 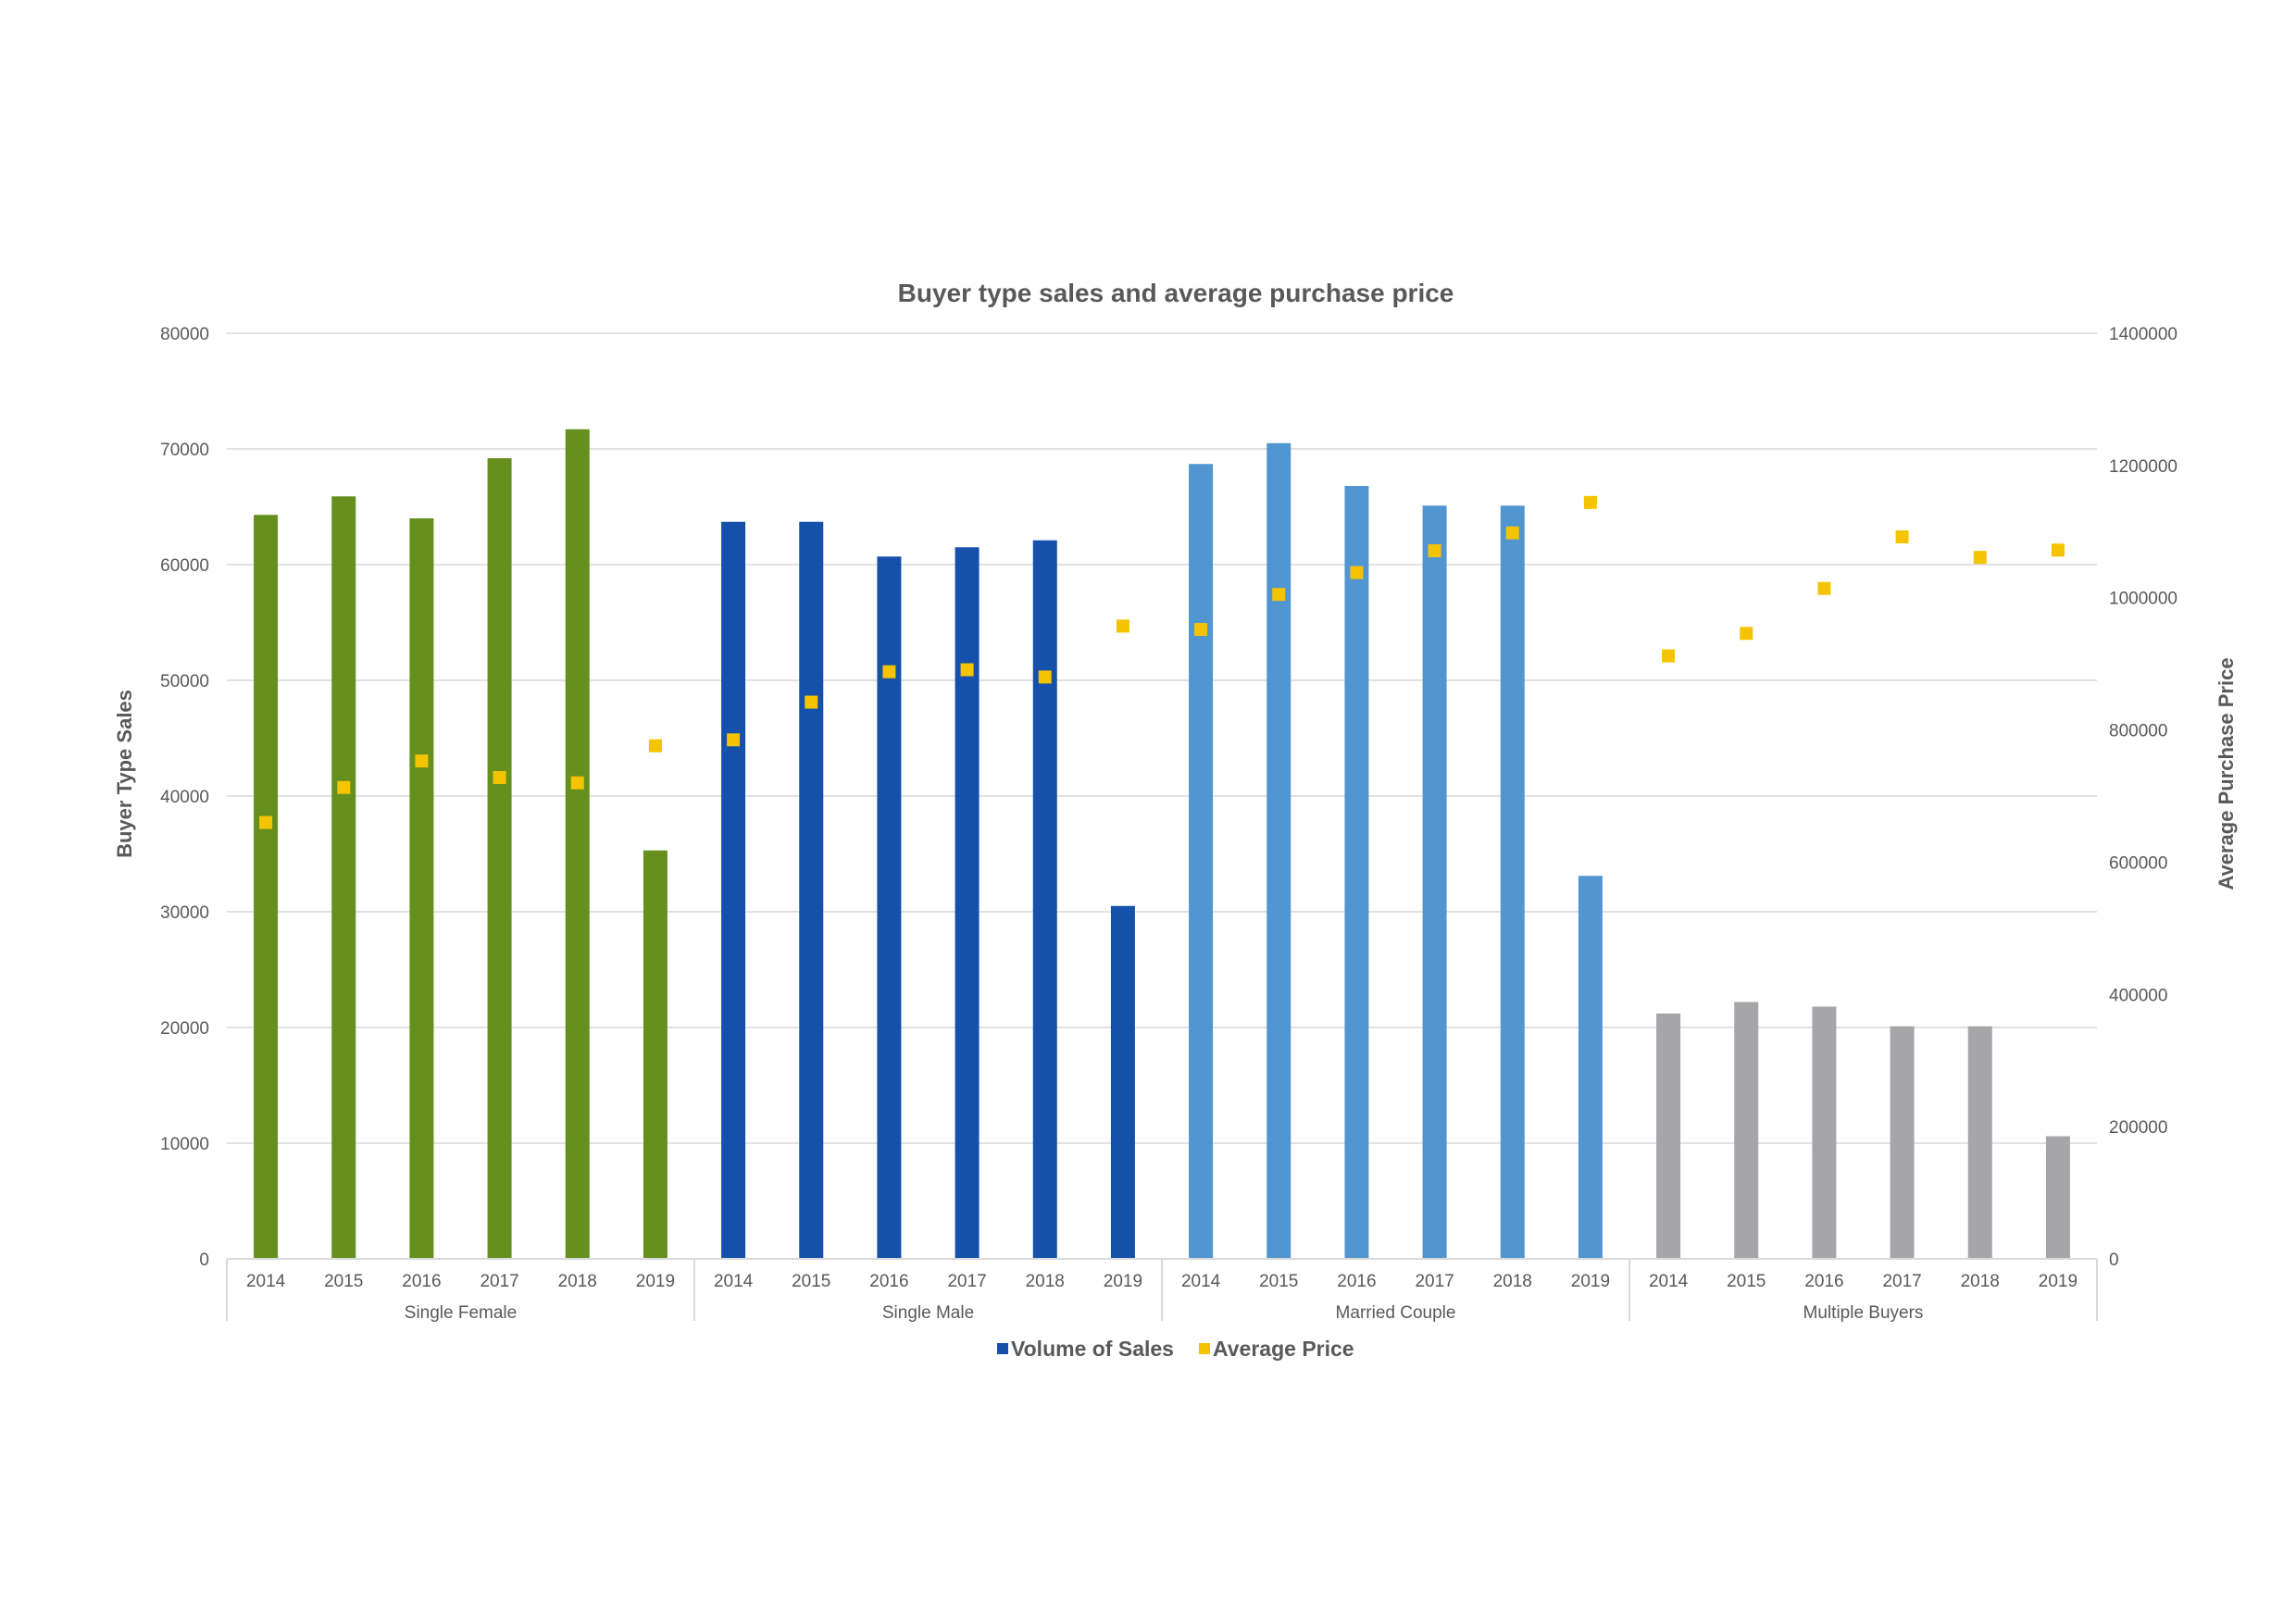 I want to click on y2-tick-label: 400000, so click(x=2138, y=995).